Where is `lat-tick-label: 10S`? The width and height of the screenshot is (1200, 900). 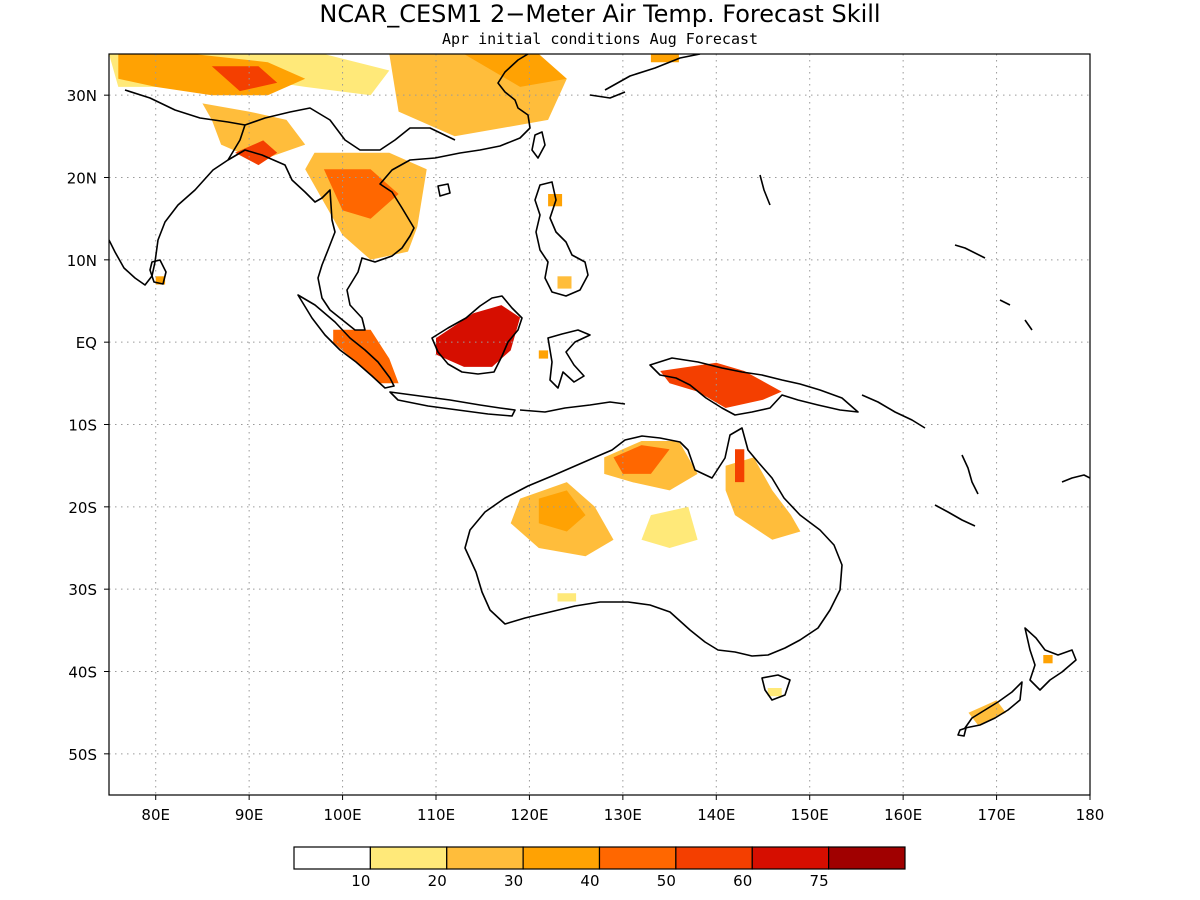 lat-tick-label: 10S is located at coordinates (82, 426).